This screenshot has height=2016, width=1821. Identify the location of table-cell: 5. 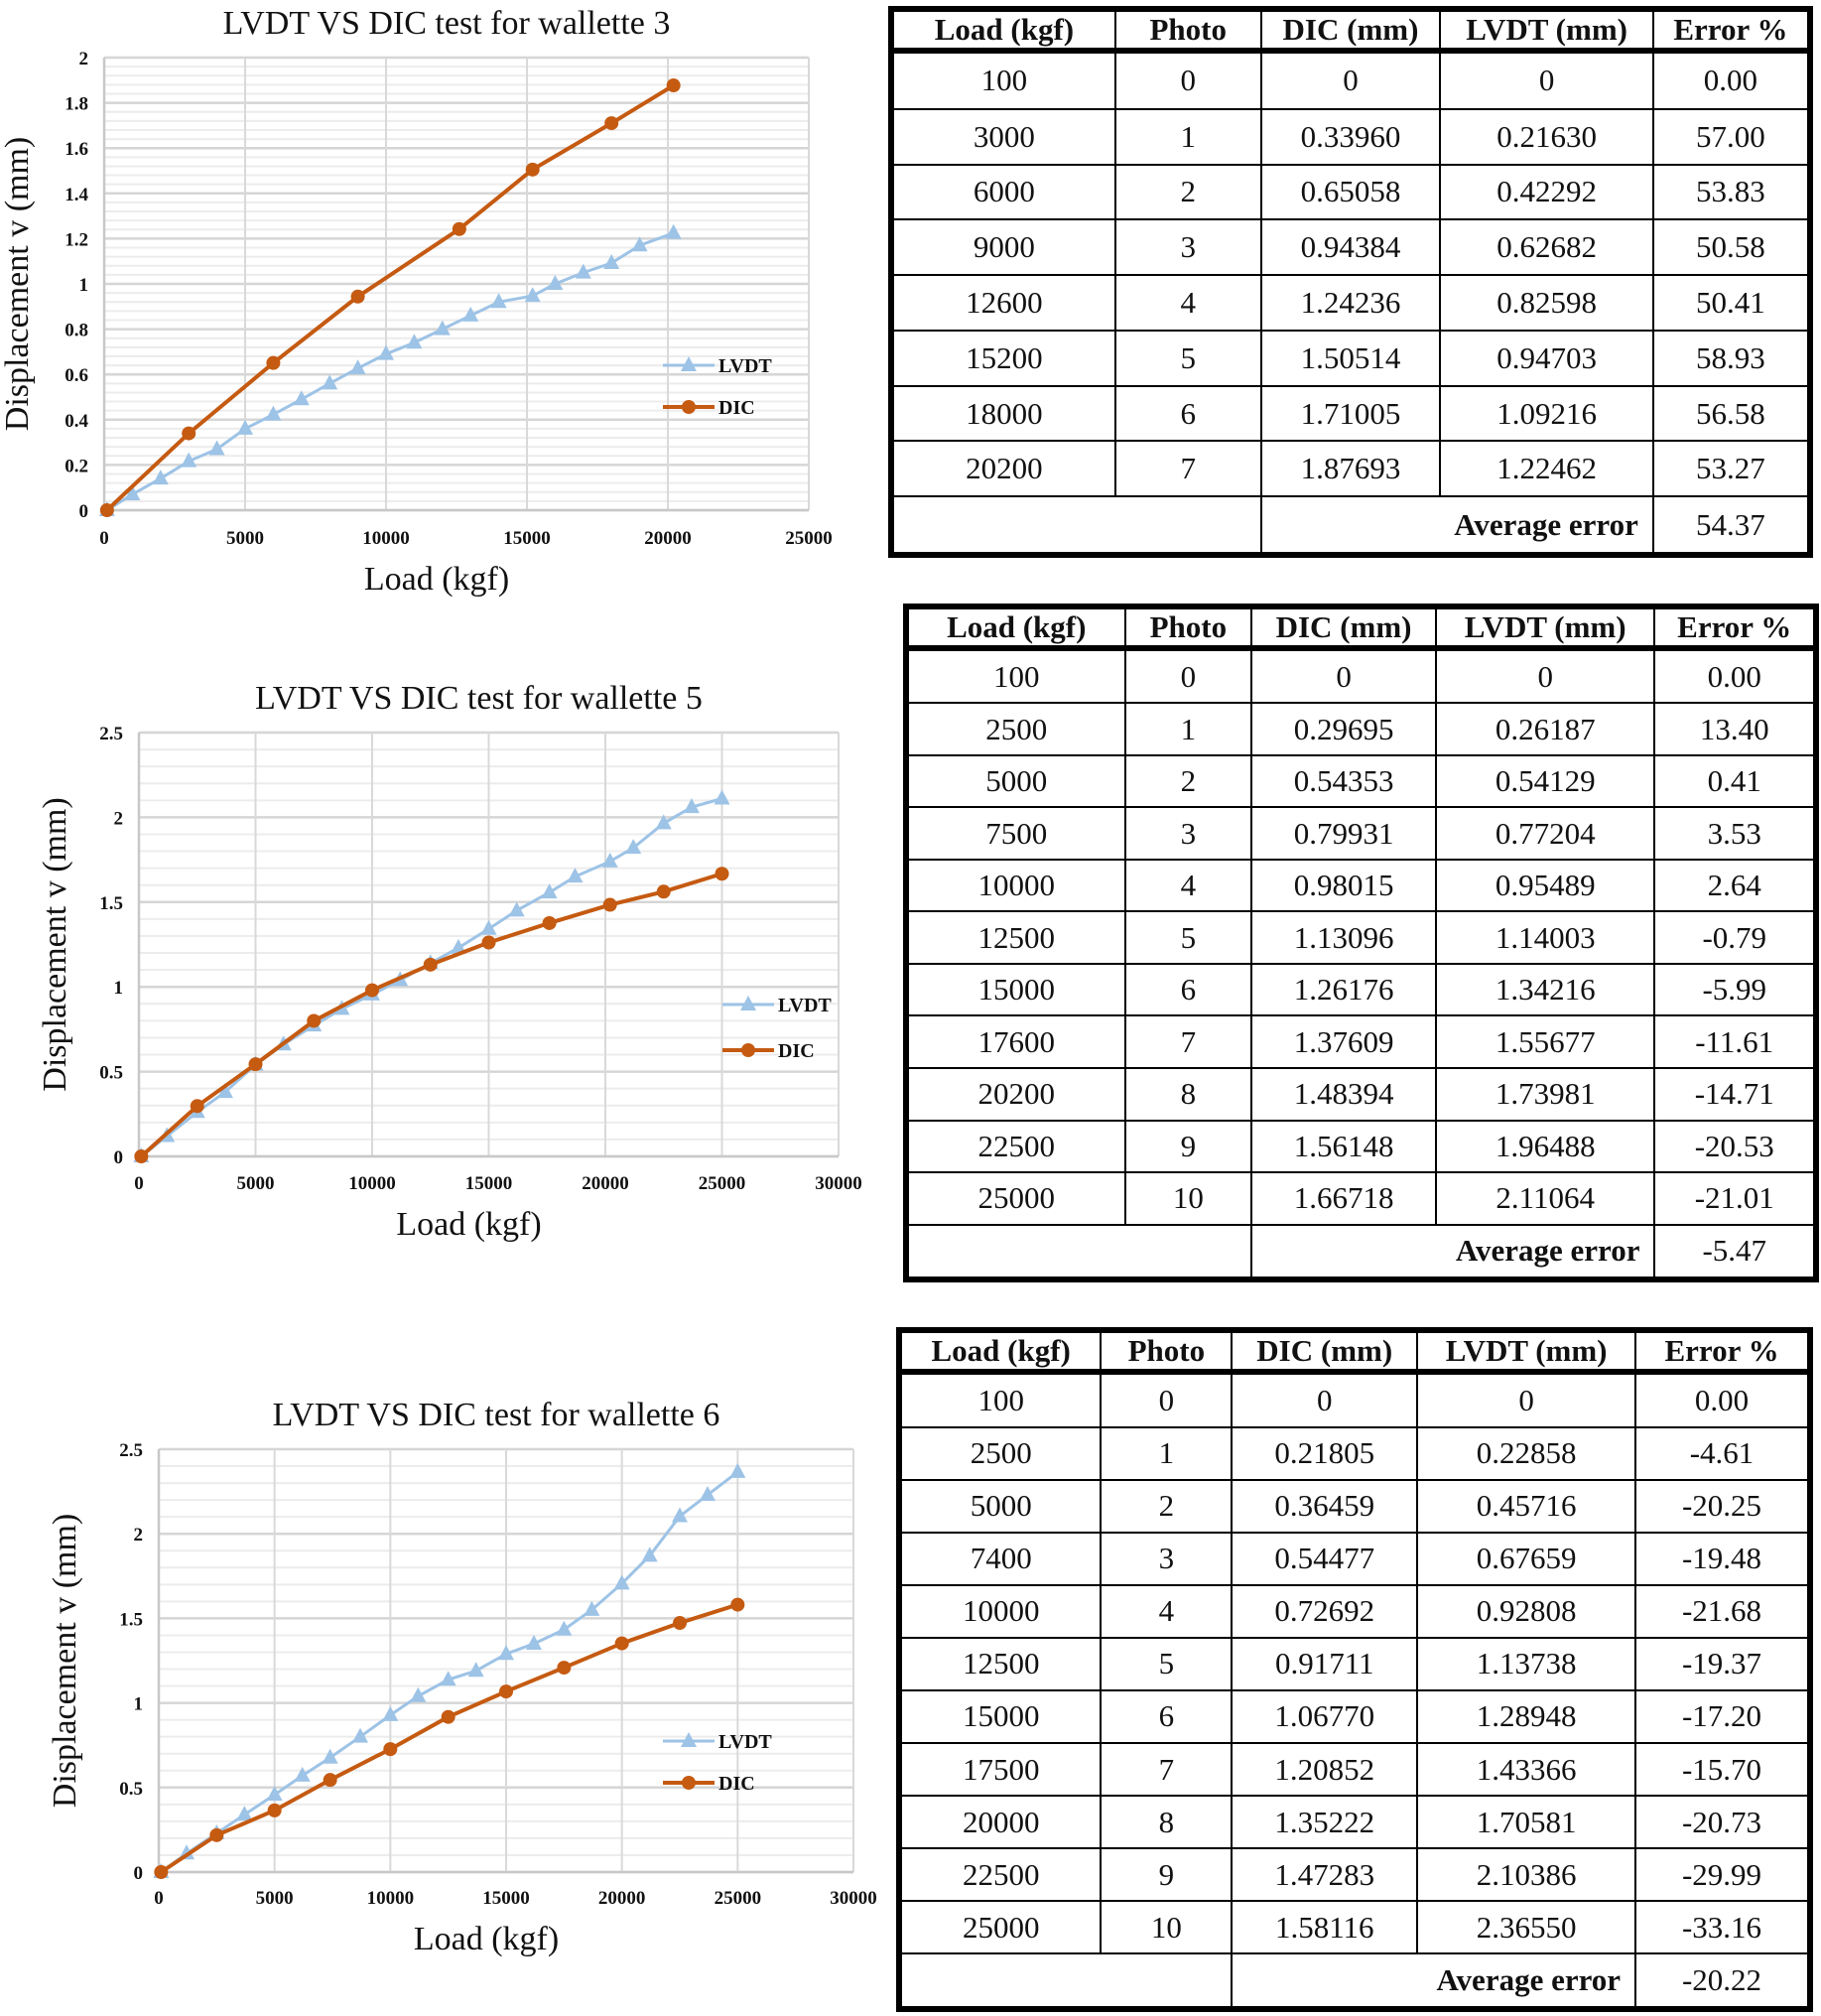
(1188, 938).